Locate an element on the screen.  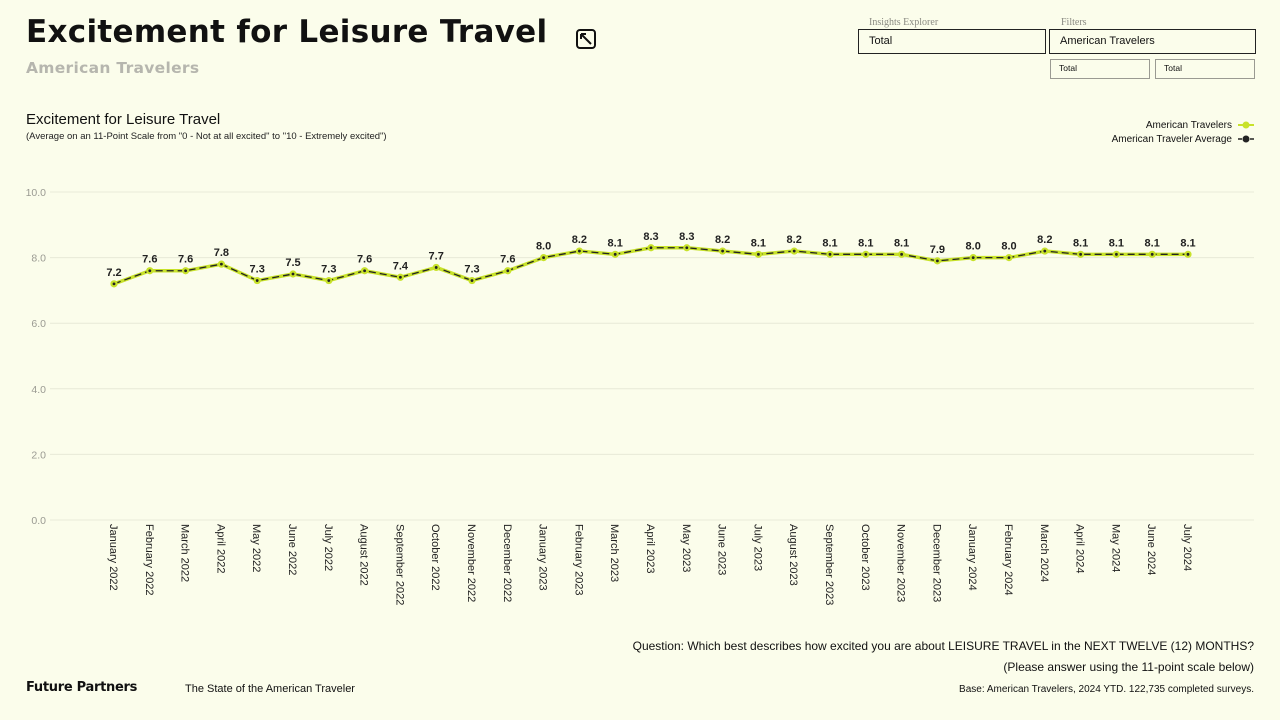
brand-logo: Future Partners is located at coordinates (82, 687).